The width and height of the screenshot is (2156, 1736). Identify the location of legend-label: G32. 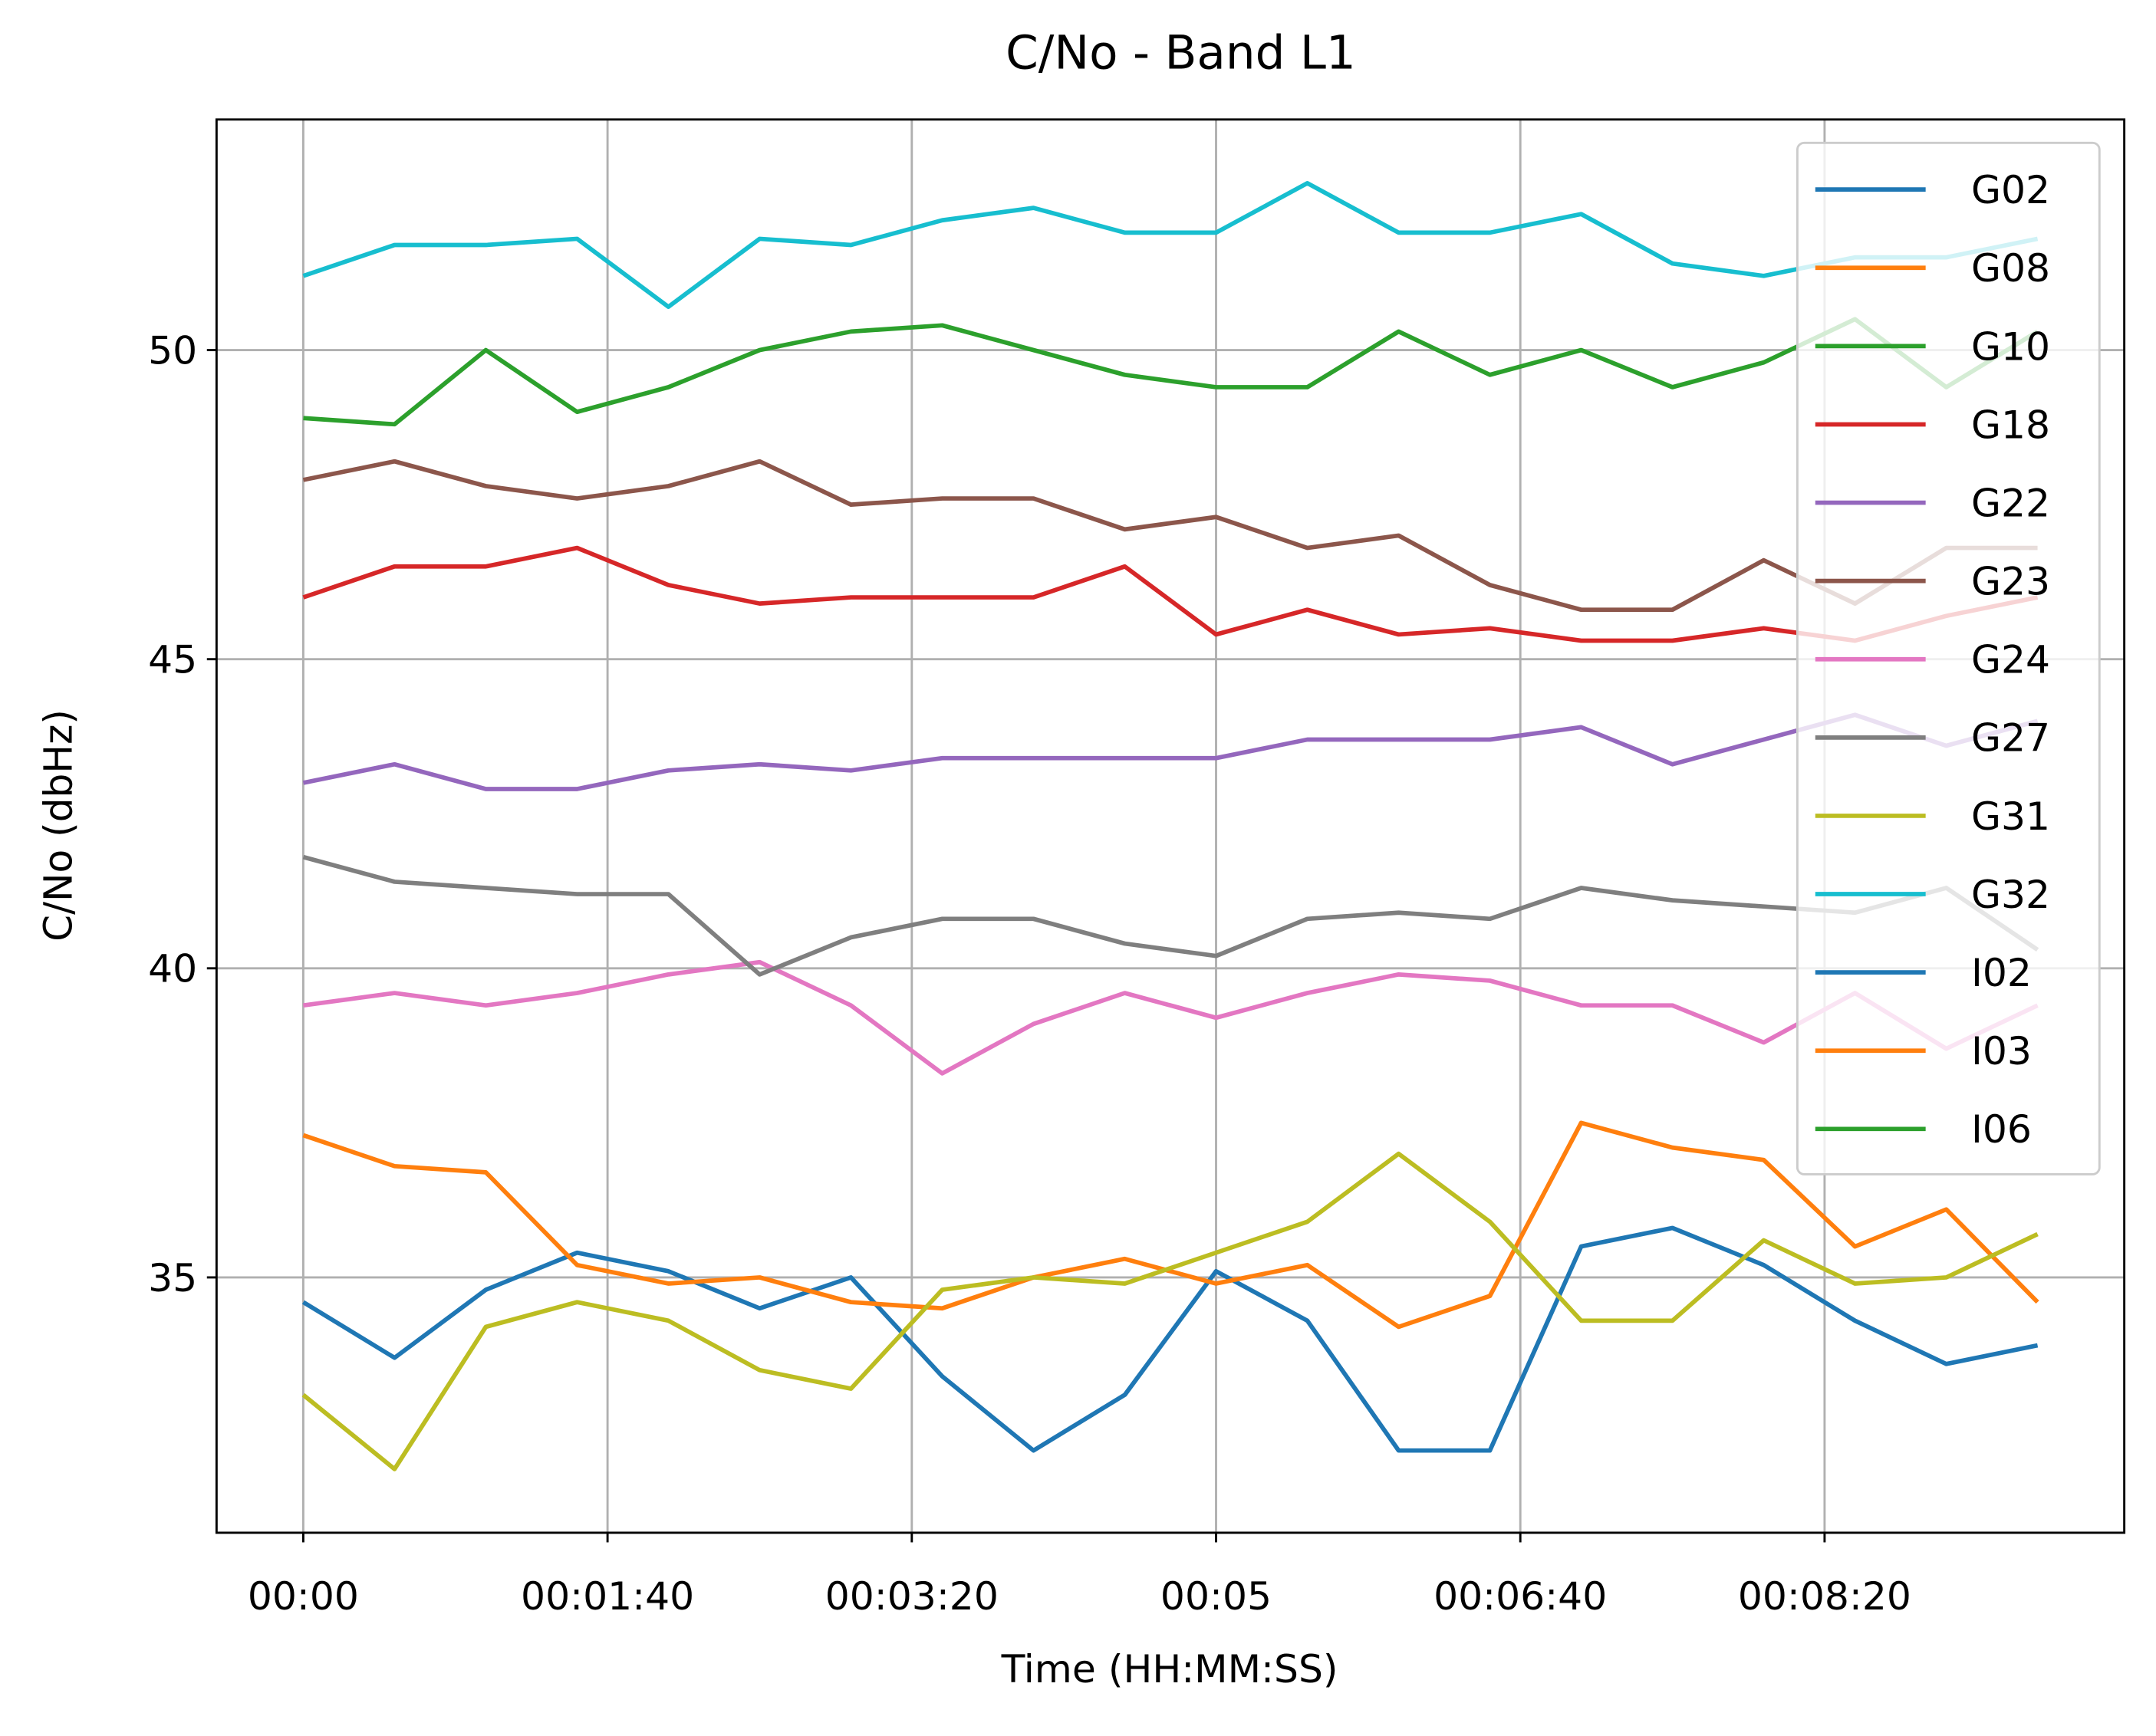
(2010, 894).